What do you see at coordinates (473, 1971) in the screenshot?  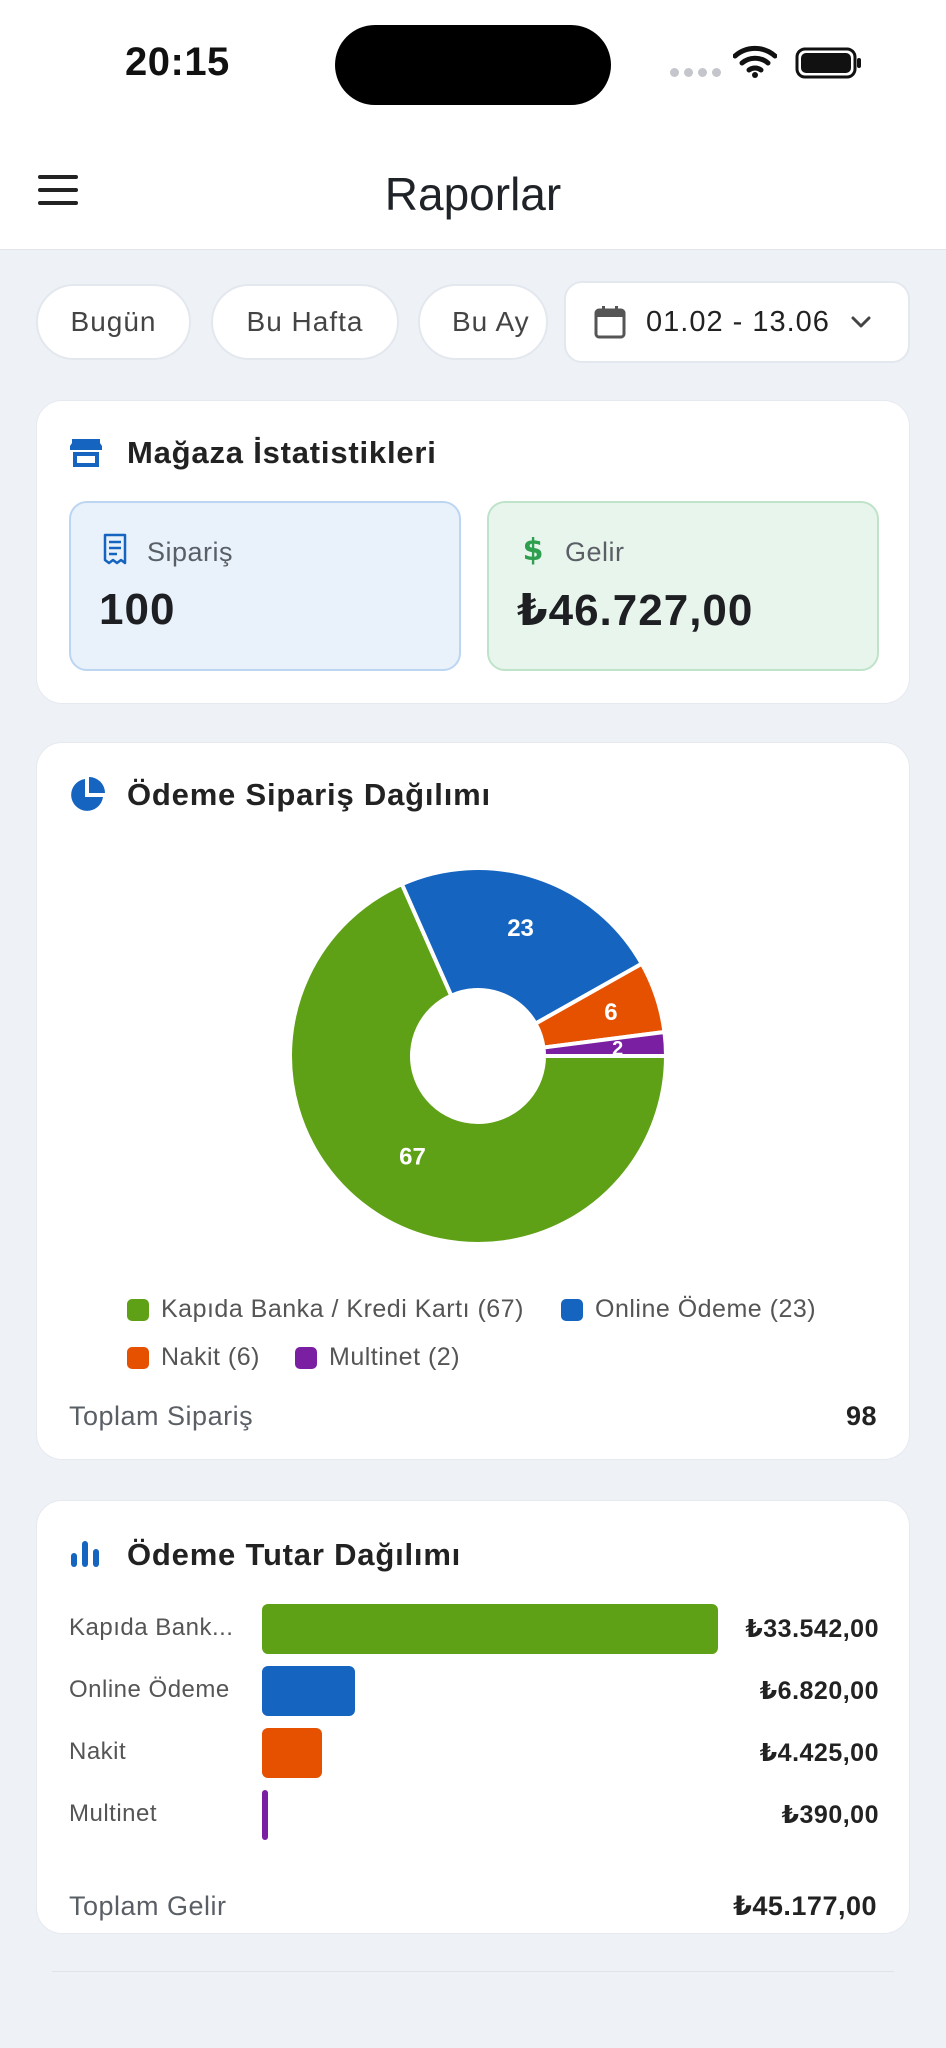 I see `divider` at bounding box center [473, 1971].